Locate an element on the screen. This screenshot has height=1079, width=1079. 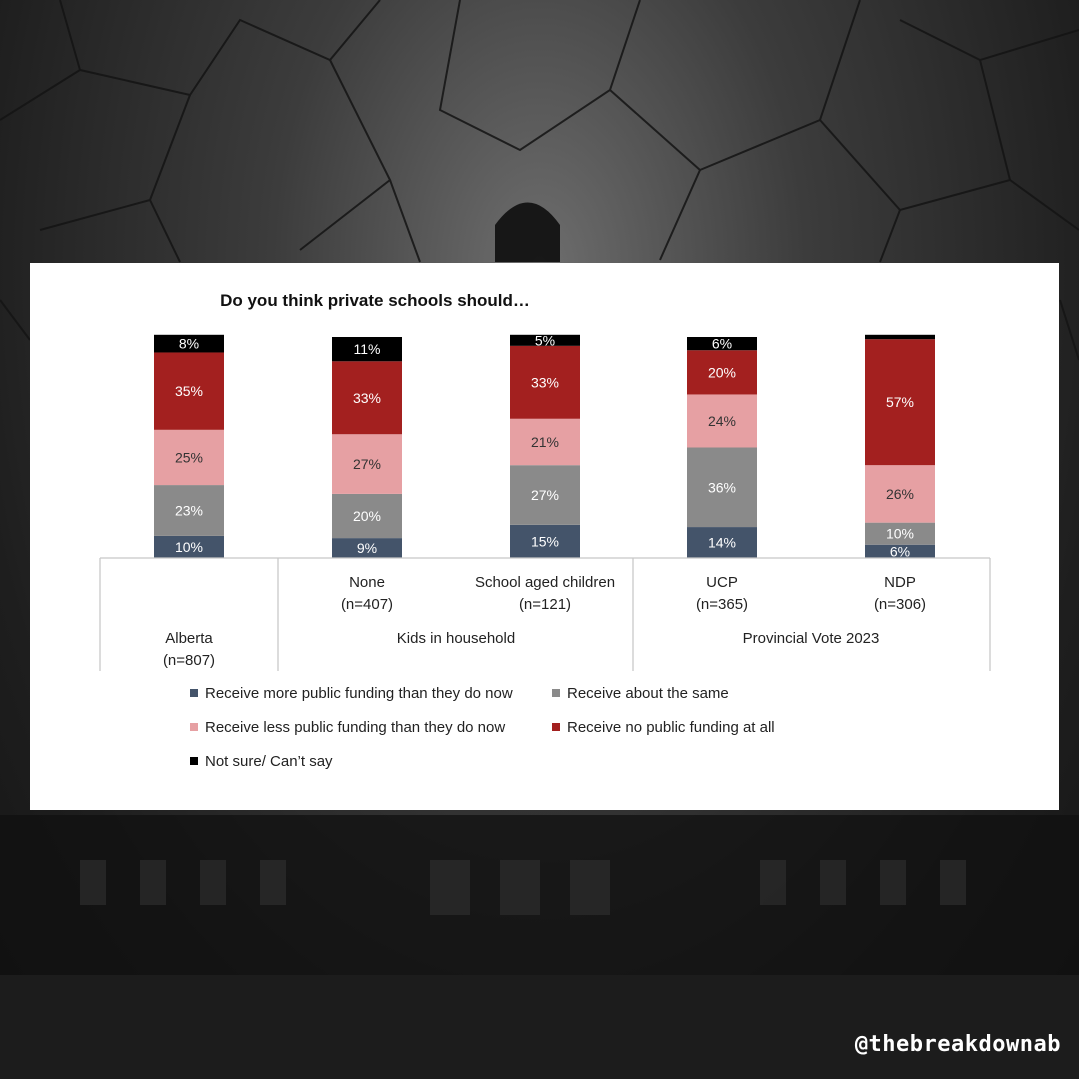
data-label: 26% is located at coordinates (900, 494).